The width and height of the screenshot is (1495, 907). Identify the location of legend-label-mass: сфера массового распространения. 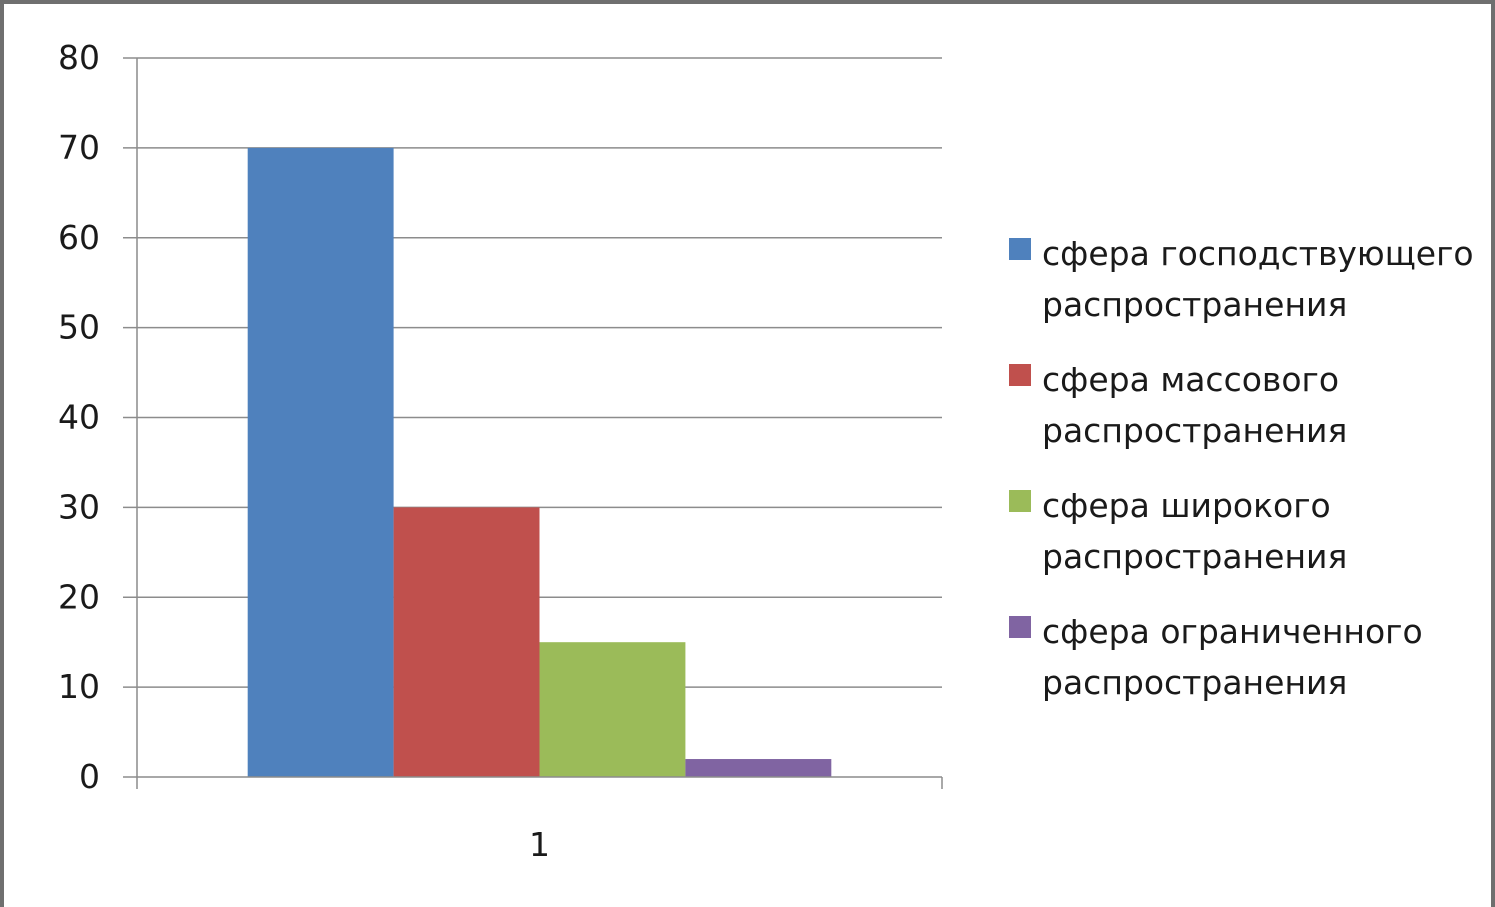
(1195, 405).